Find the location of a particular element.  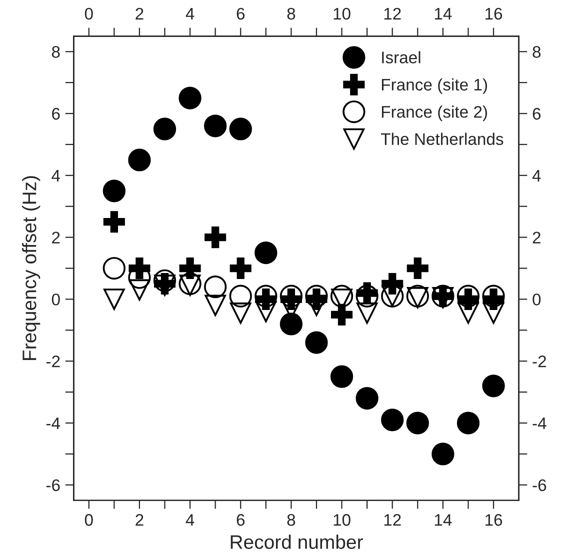

legend-label: France (site 2) is located at coordinates (434, 114).